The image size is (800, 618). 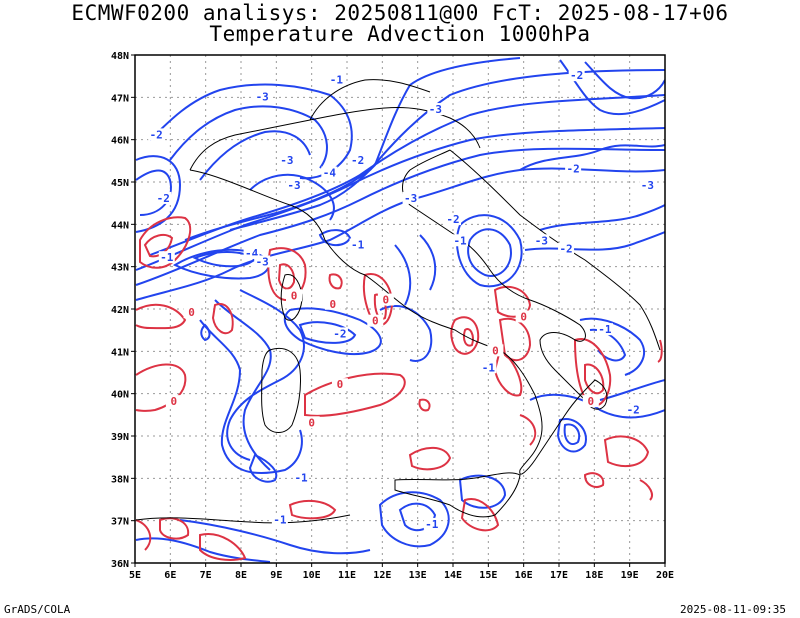 I want to click on y-tick-label: 40N, so click(x=120, y=395).